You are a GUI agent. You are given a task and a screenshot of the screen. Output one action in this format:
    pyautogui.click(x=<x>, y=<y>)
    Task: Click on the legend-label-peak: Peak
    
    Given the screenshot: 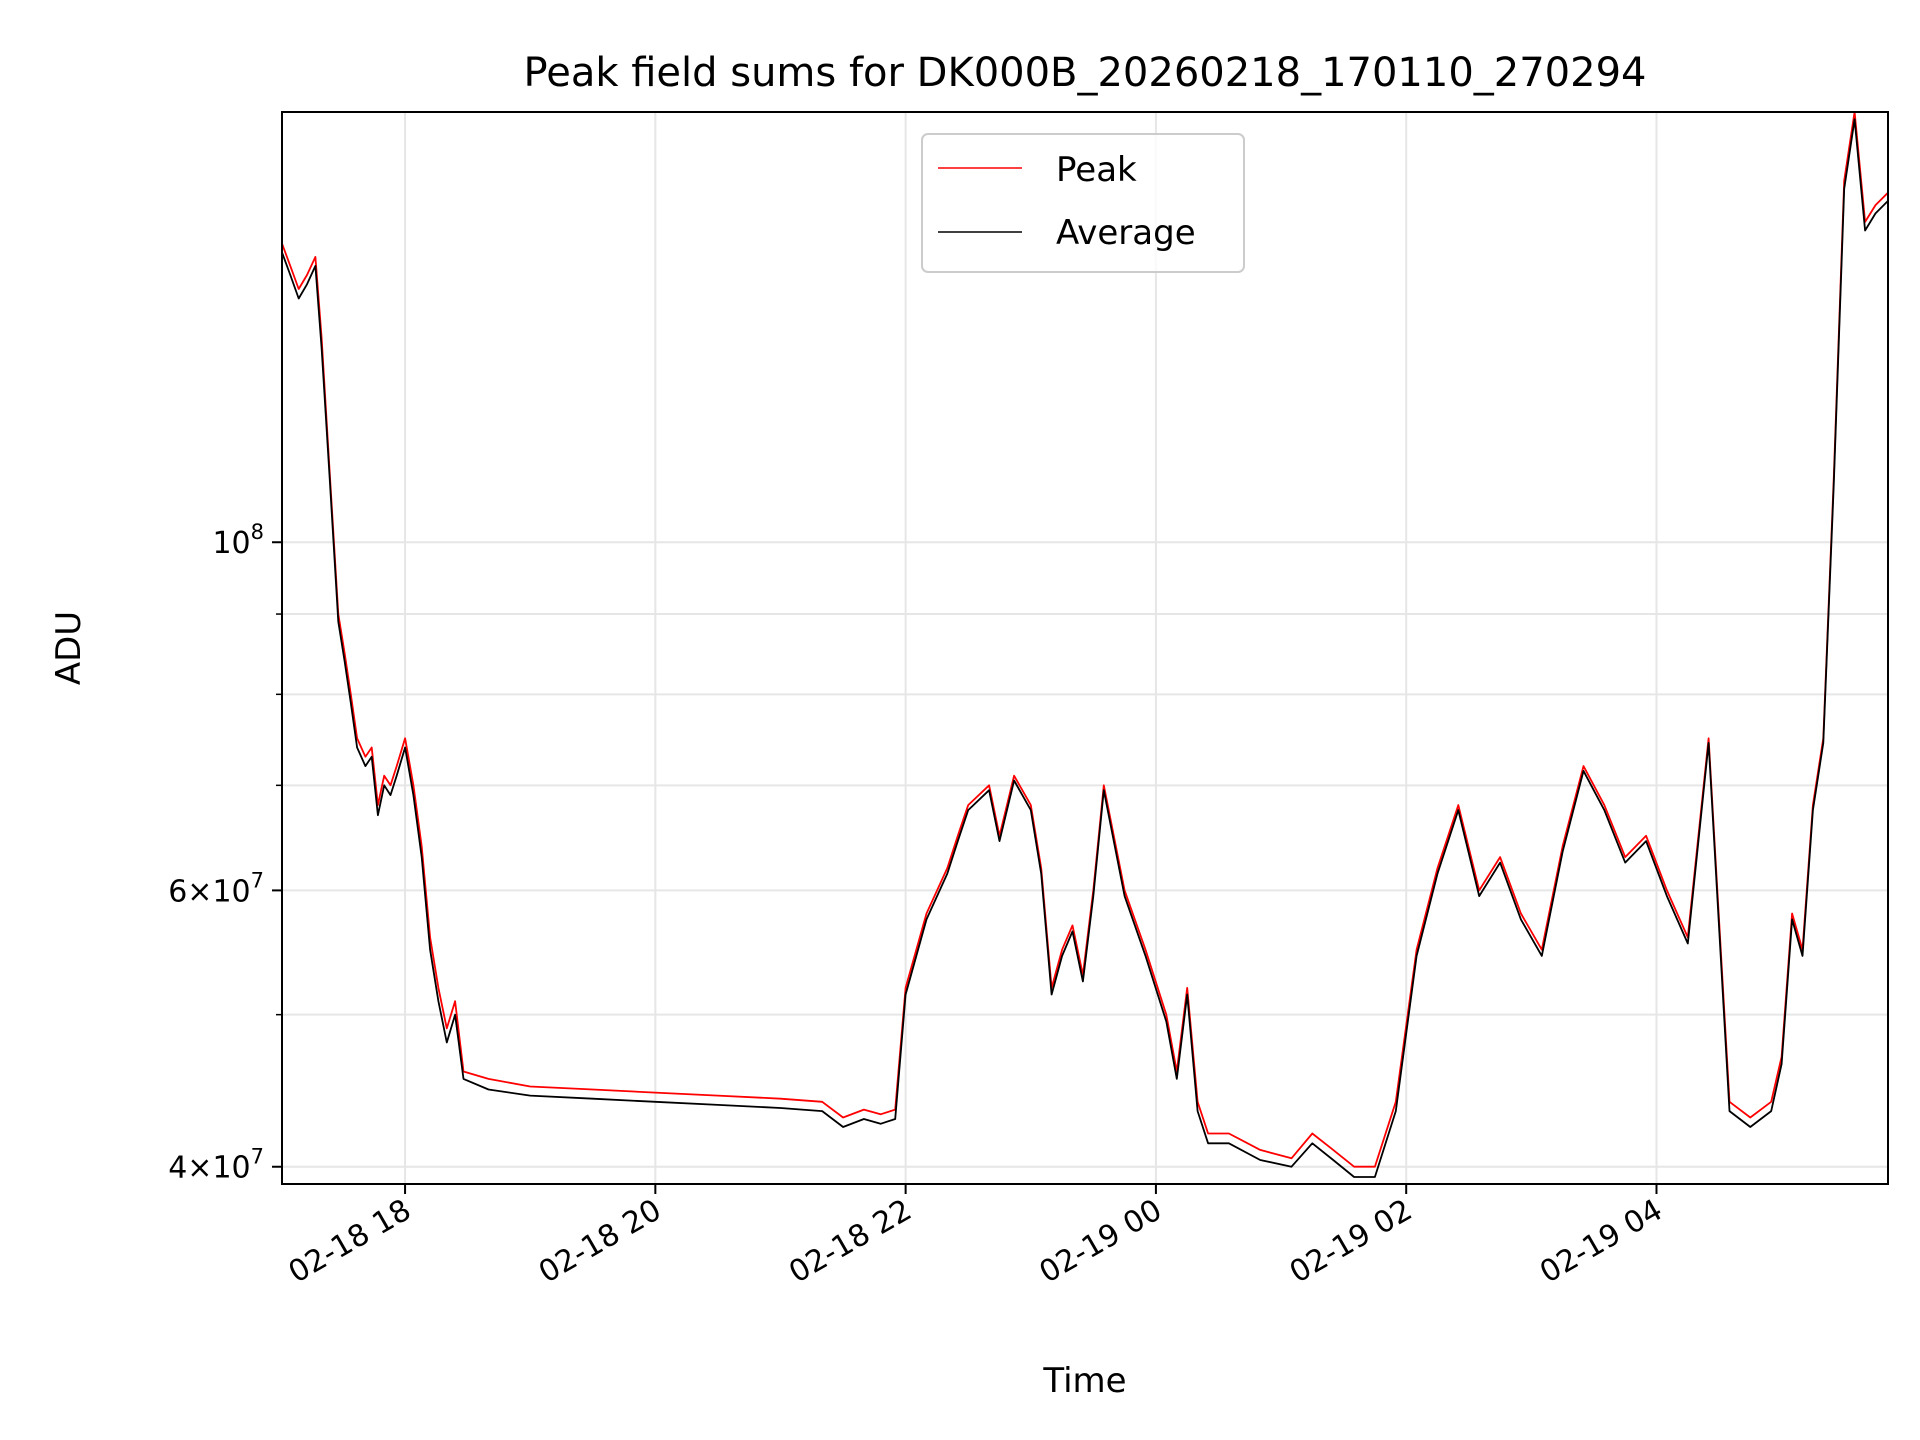 What is the action you would take?
    pyautogui.click(x=1096, y=170)
    